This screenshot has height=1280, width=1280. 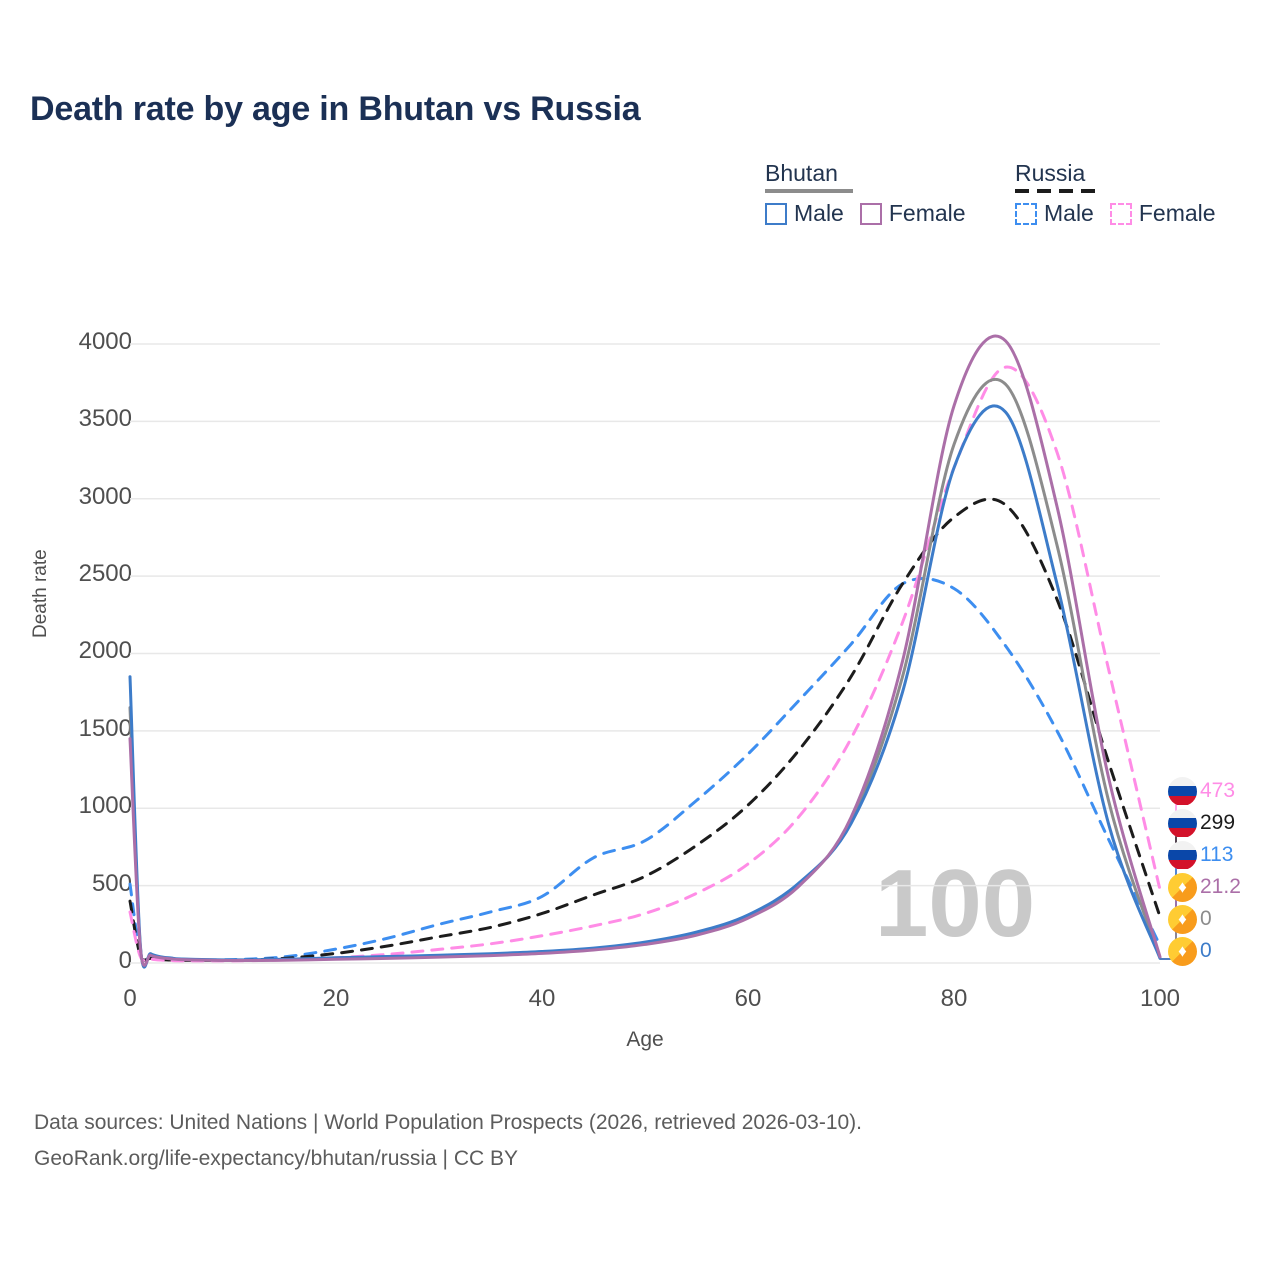 What do you see at coordinates (1026, 213) in the screenshot?
I see `legend-swatch-icon-russia-male` at bounding box center [1026, 213].